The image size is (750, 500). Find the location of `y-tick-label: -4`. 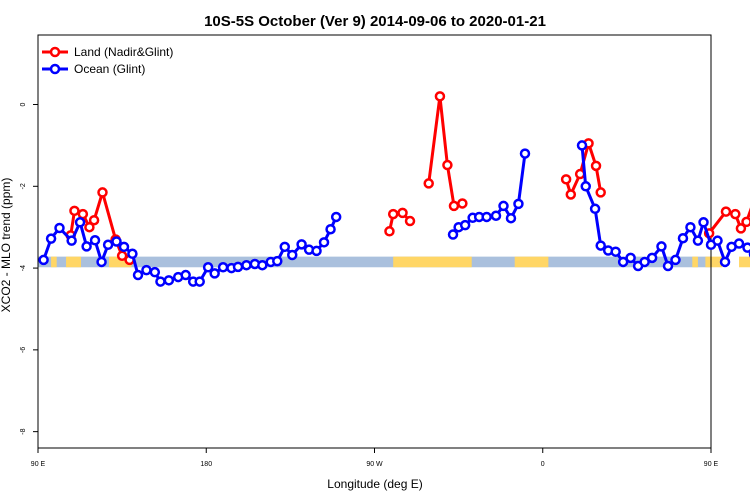

y-tick-label: -4 is located at coordinates (23, 268).